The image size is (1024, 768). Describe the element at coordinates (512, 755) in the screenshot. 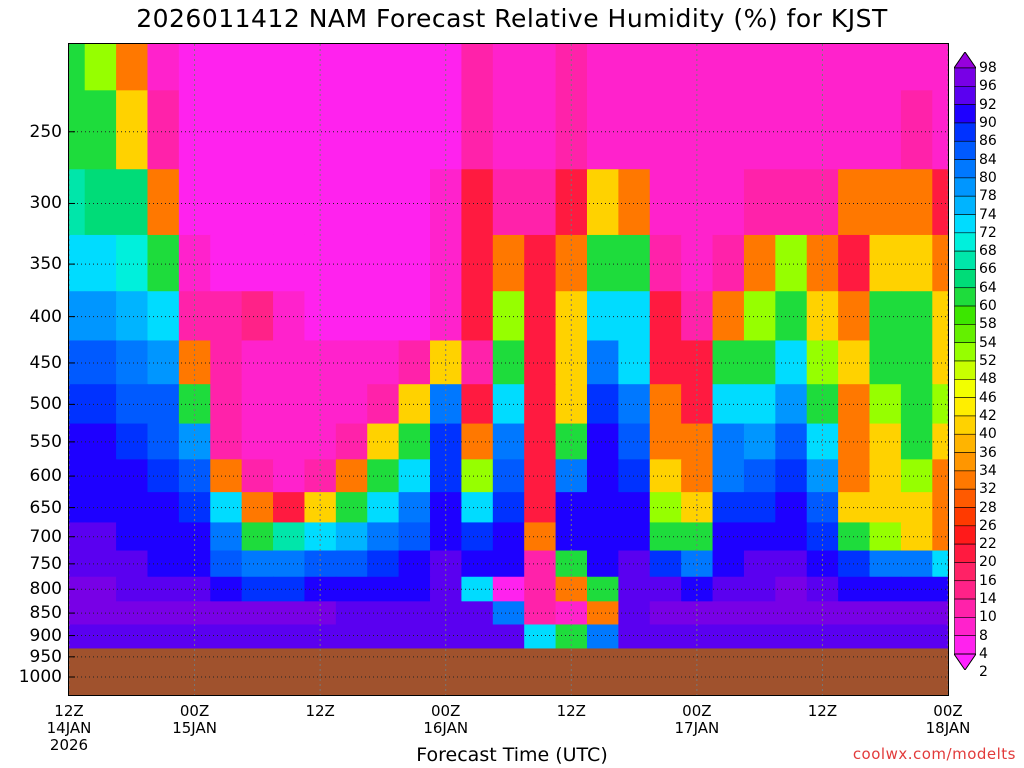

I see `x-axis-title: Forecast Time (UTC)` at that location.